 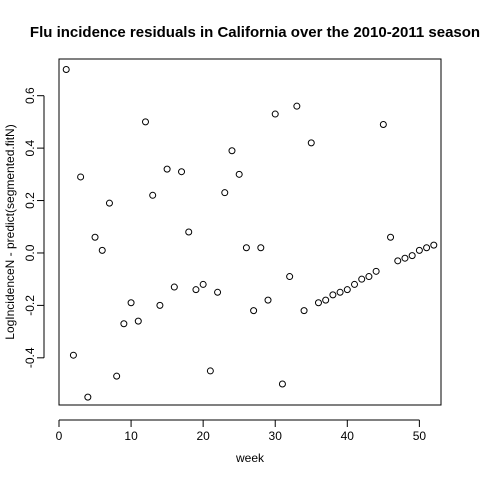 I want to click on x-tick-label: 20, so click(x=203, y=436).